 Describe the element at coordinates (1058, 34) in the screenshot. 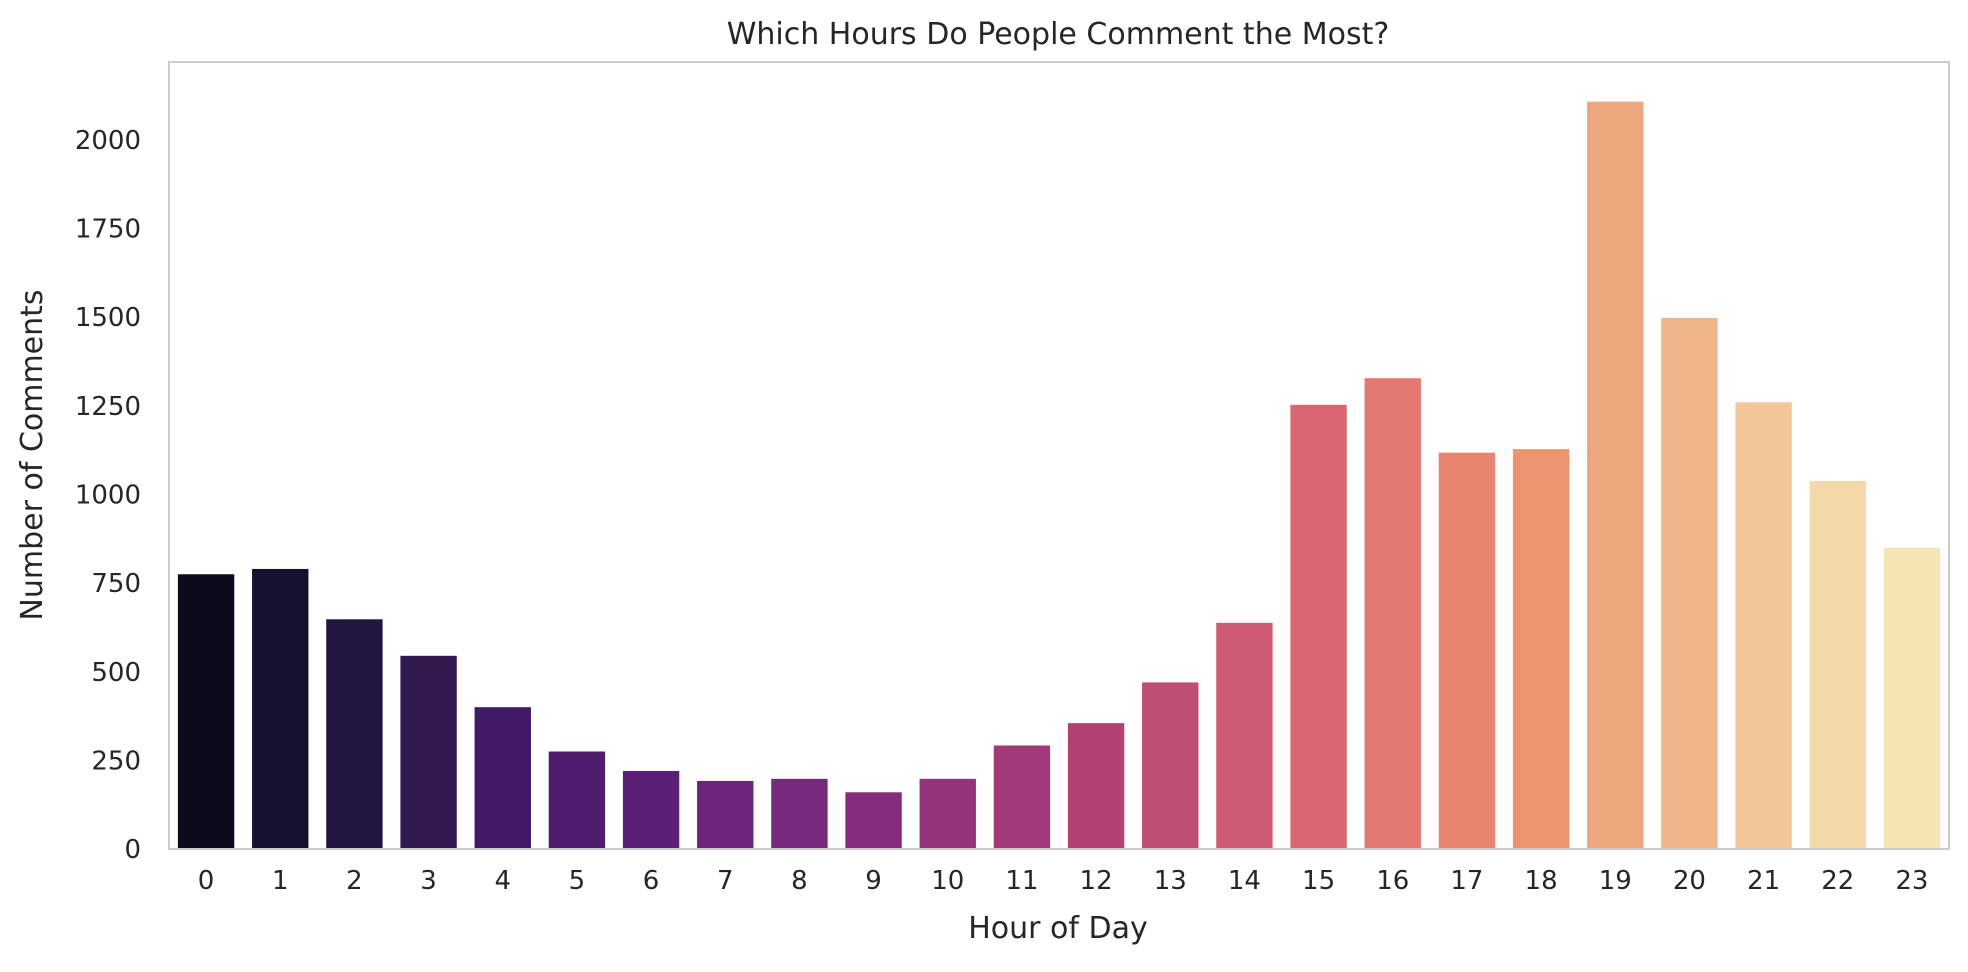

I see `chart-title: Which Hours Do People Comment the Most?` at that location.